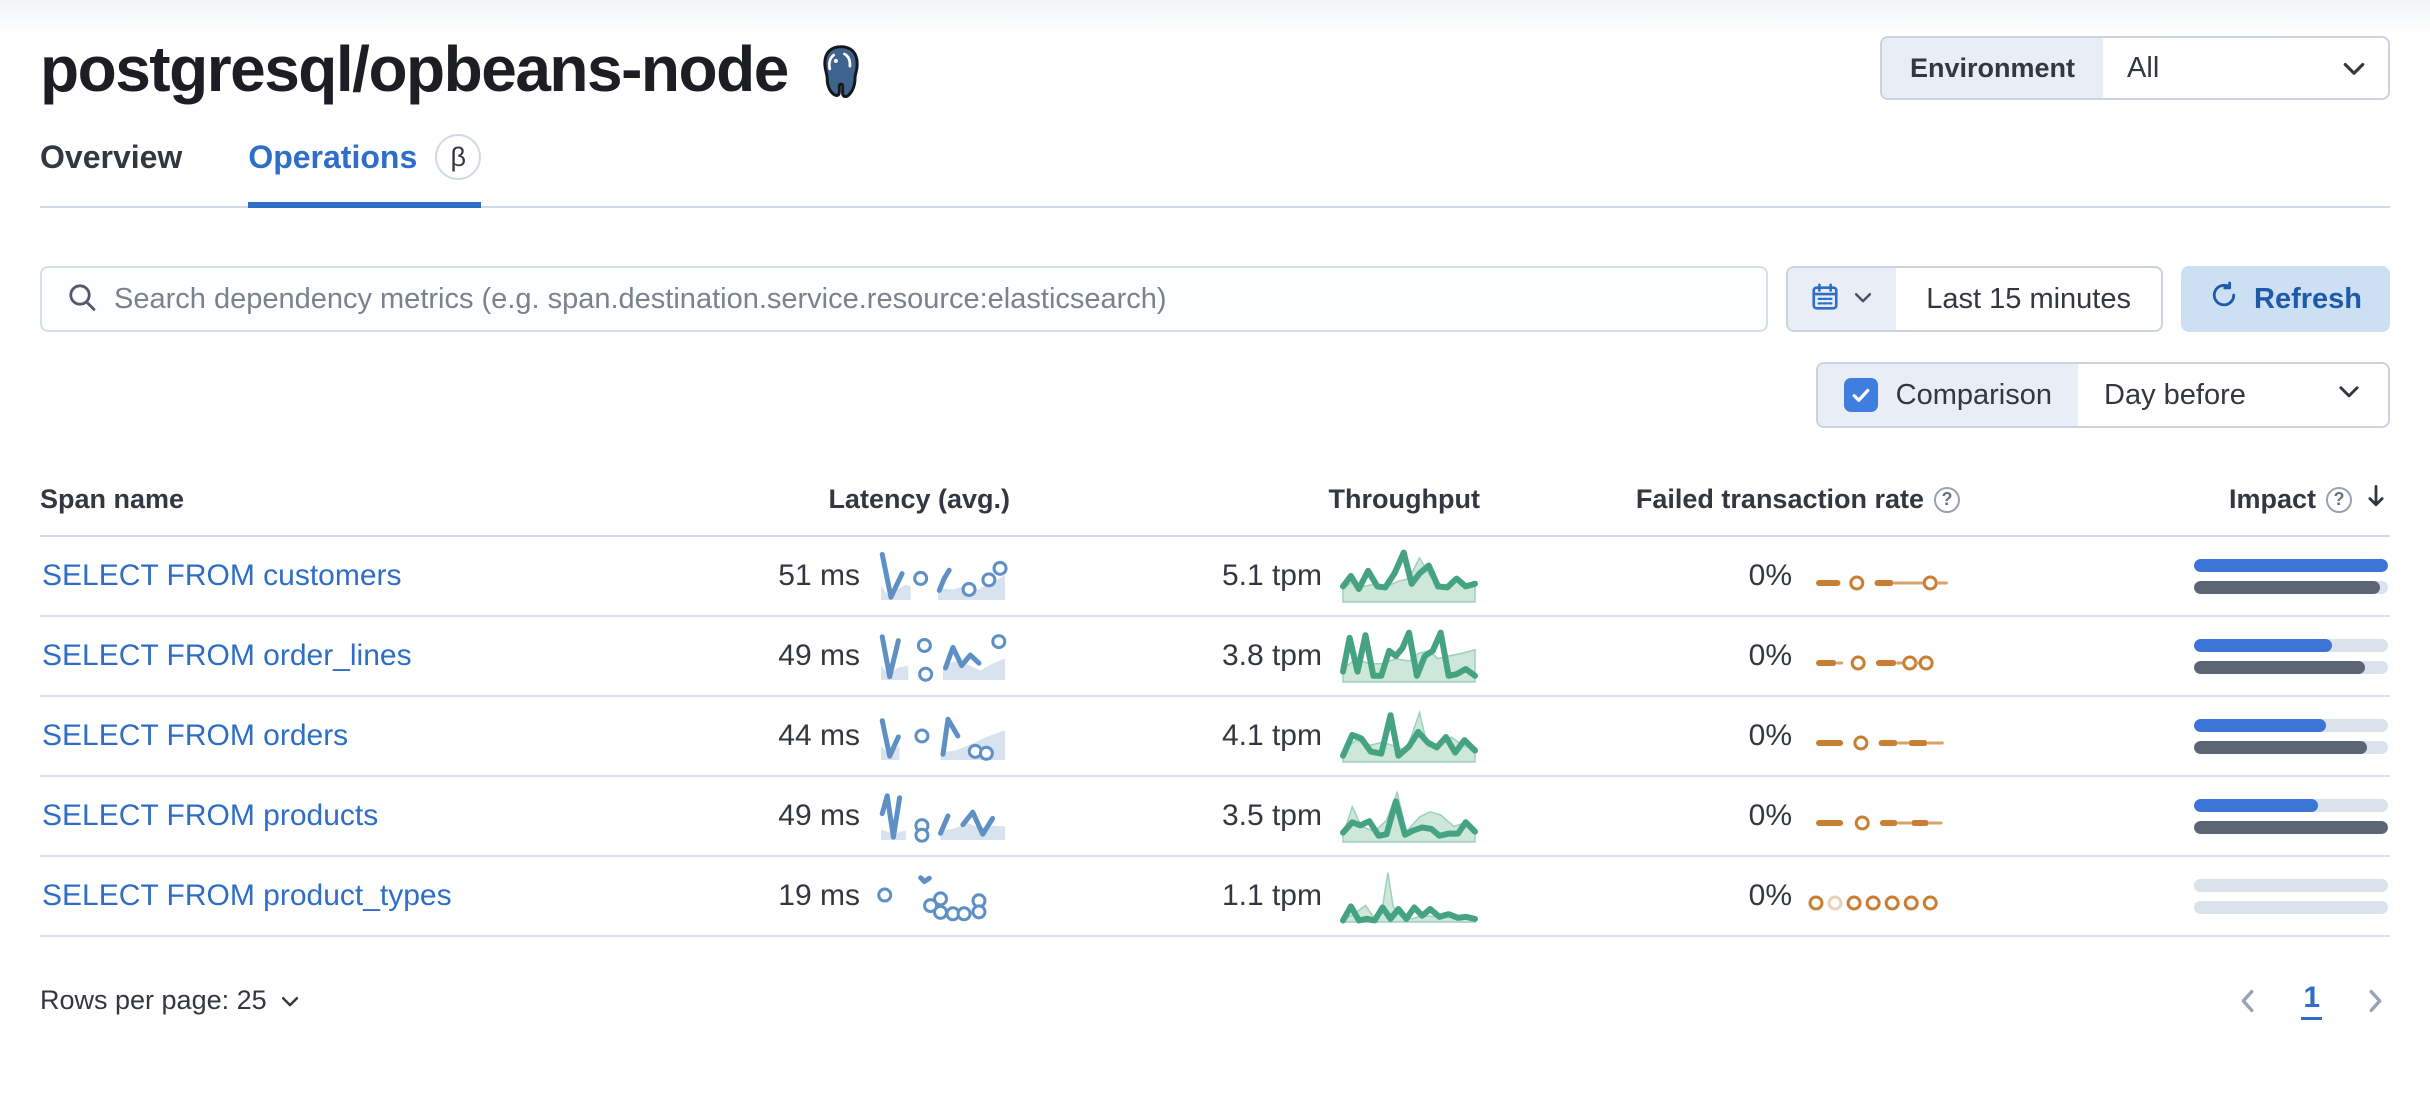 This screenshot has width=2430, height=1104. What do you see at coordinates (1215, 395) in the screenshot?
I see `comparison-row: Comparison Day before` at bounding box center [1215, 395].